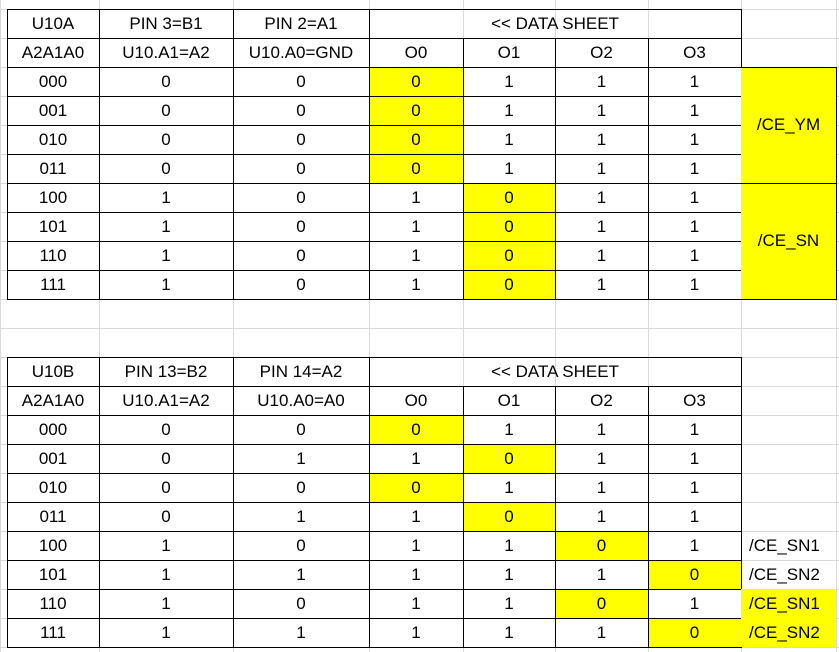 The image size is (839, 652). What do you see at coordinates (784, 545) in the screenshot?
I see `side-label: /CE_SN1` at bounding box center [784, 545].